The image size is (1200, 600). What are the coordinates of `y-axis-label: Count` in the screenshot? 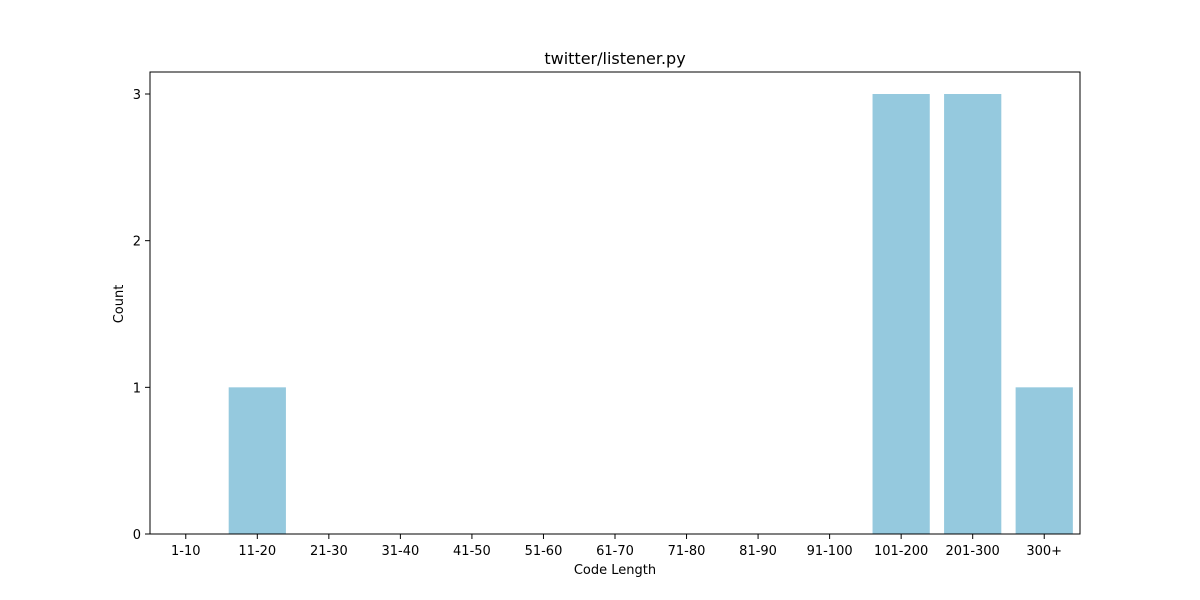 It's located at (119, 304).